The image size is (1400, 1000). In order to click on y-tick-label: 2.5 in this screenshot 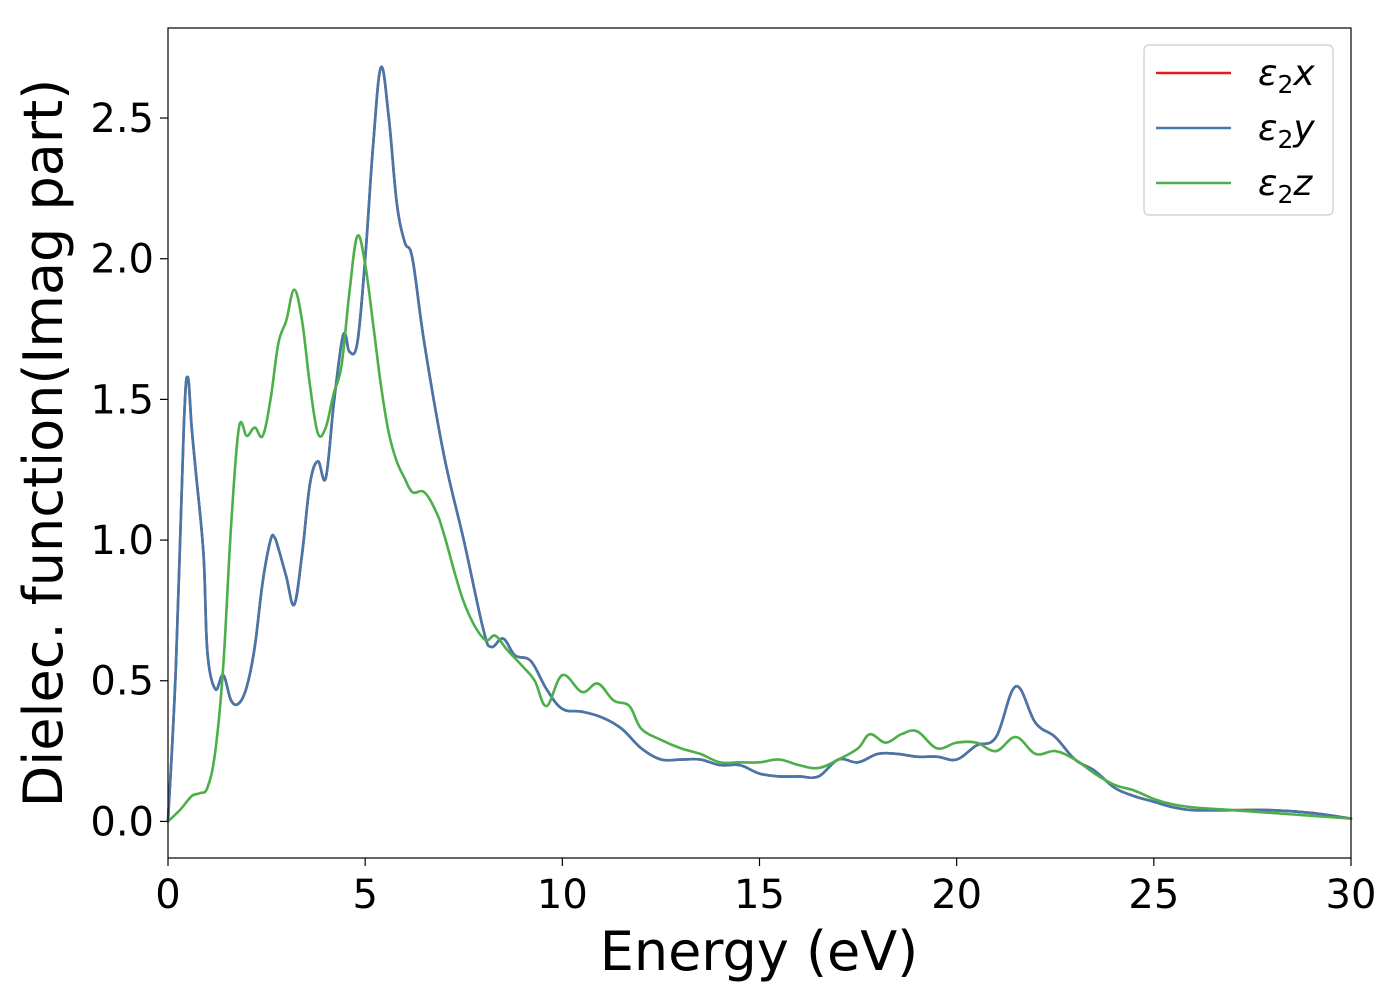, I will do `click(122, 119)`.